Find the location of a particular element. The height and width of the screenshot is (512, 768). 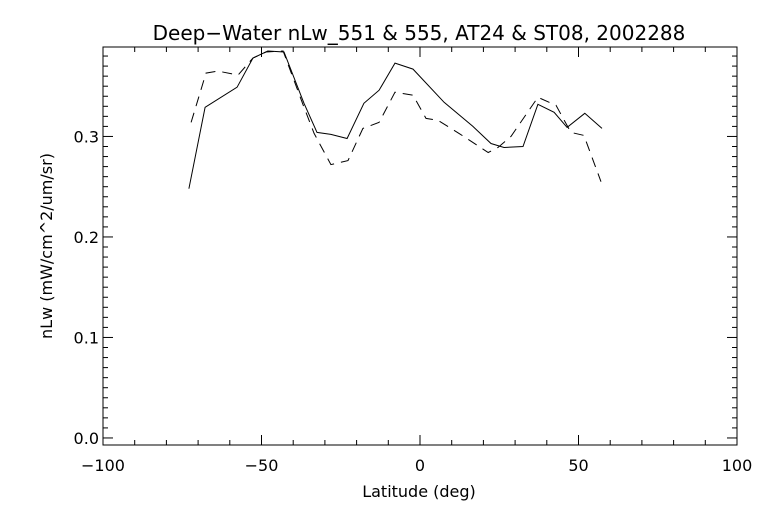

series-line-dashed is located at coordinates (396, 116).